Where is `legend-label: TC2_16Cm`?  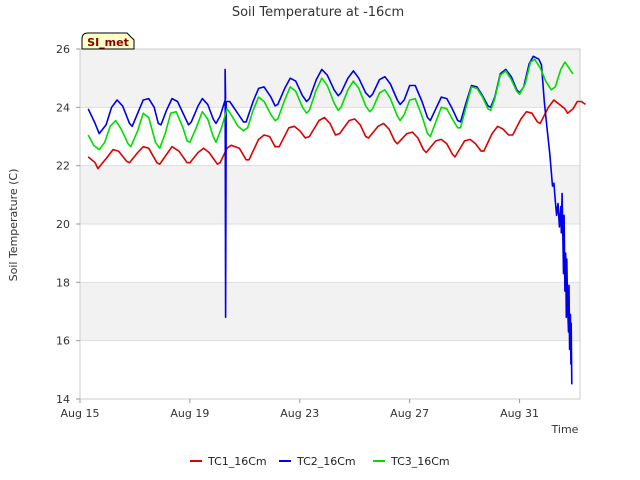
legend-label: TC2_16Cm is located at coordinates (326, 461).